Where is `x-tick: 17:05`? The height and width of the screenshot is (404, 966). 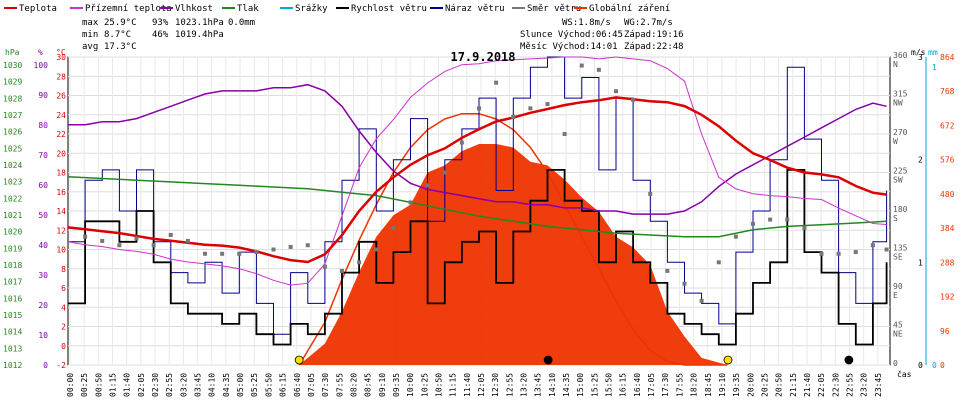
x-tick: 17:05 is located at coordinates (651, 385).